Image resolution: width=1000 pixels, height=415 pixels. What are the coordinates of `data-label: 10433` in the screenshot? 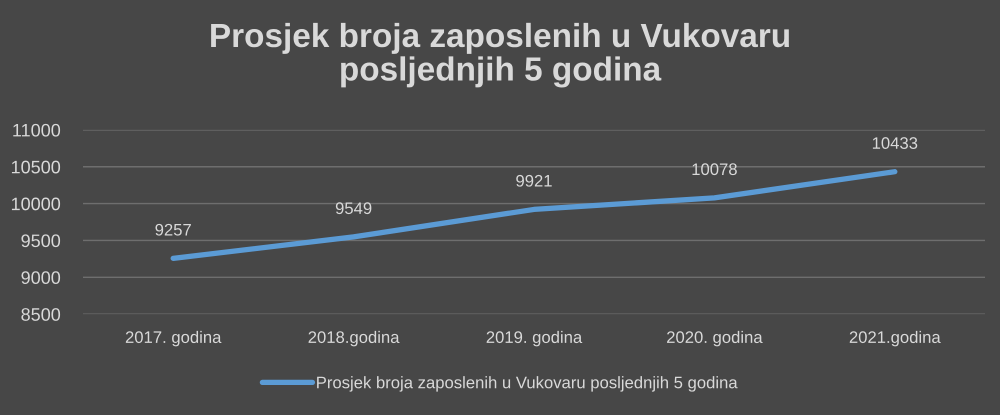 It's located at (895, 143).